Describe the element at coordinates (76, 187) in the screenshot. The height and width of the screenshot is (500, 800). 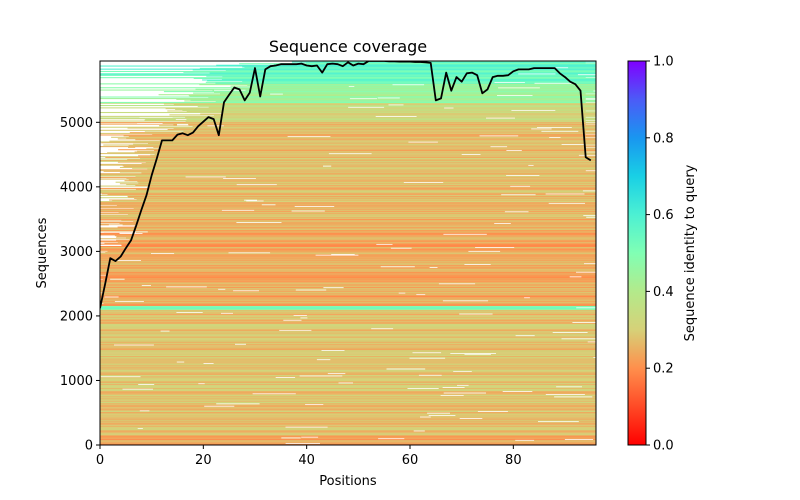
I see `y-tick-label: 4000` at that location.